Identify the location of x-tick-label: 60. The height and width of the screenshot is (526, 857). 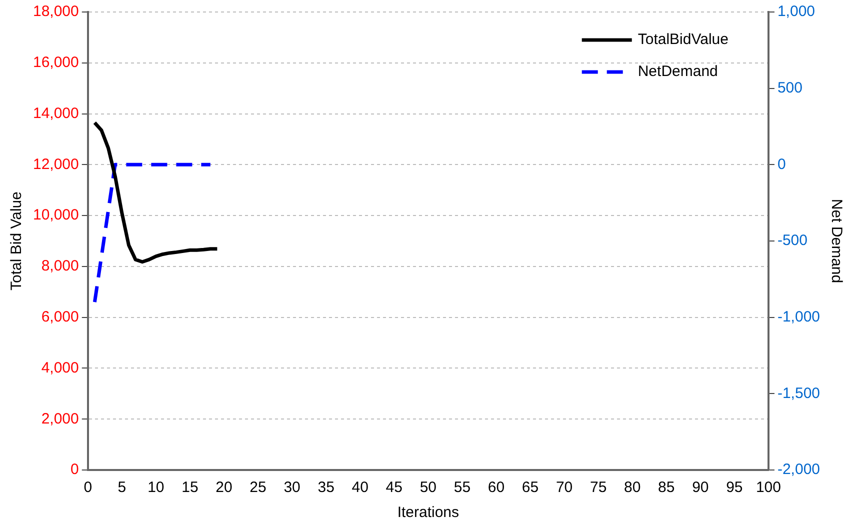
(496, 487).